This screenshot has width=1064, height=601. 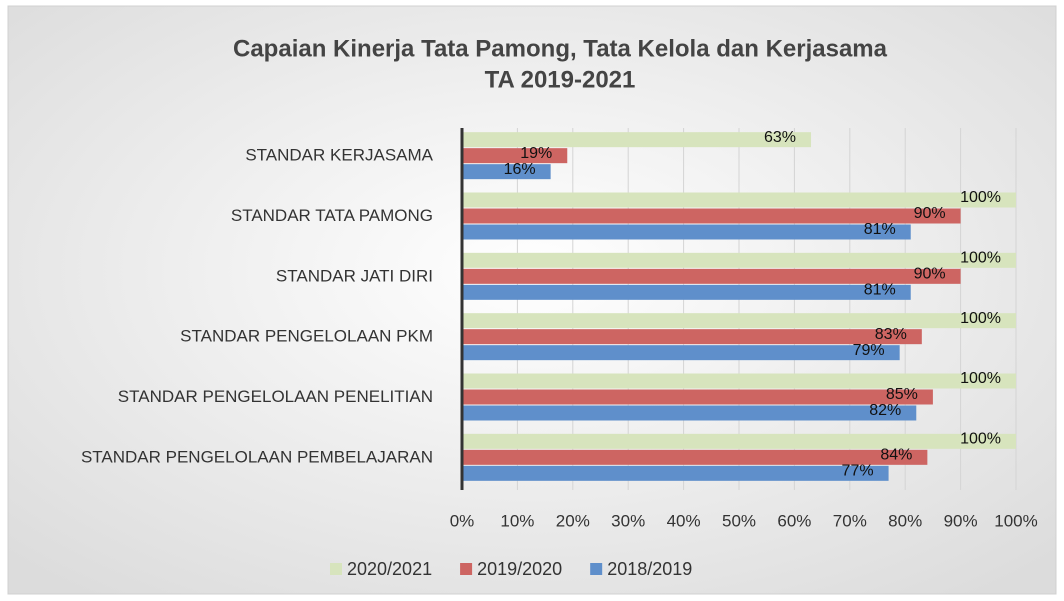 What do you see at coordinates (306, 336) in the screenshot?
I see `category-label: STANDAR PENGELOLAAN PKM` at bounding box center [306, 336].